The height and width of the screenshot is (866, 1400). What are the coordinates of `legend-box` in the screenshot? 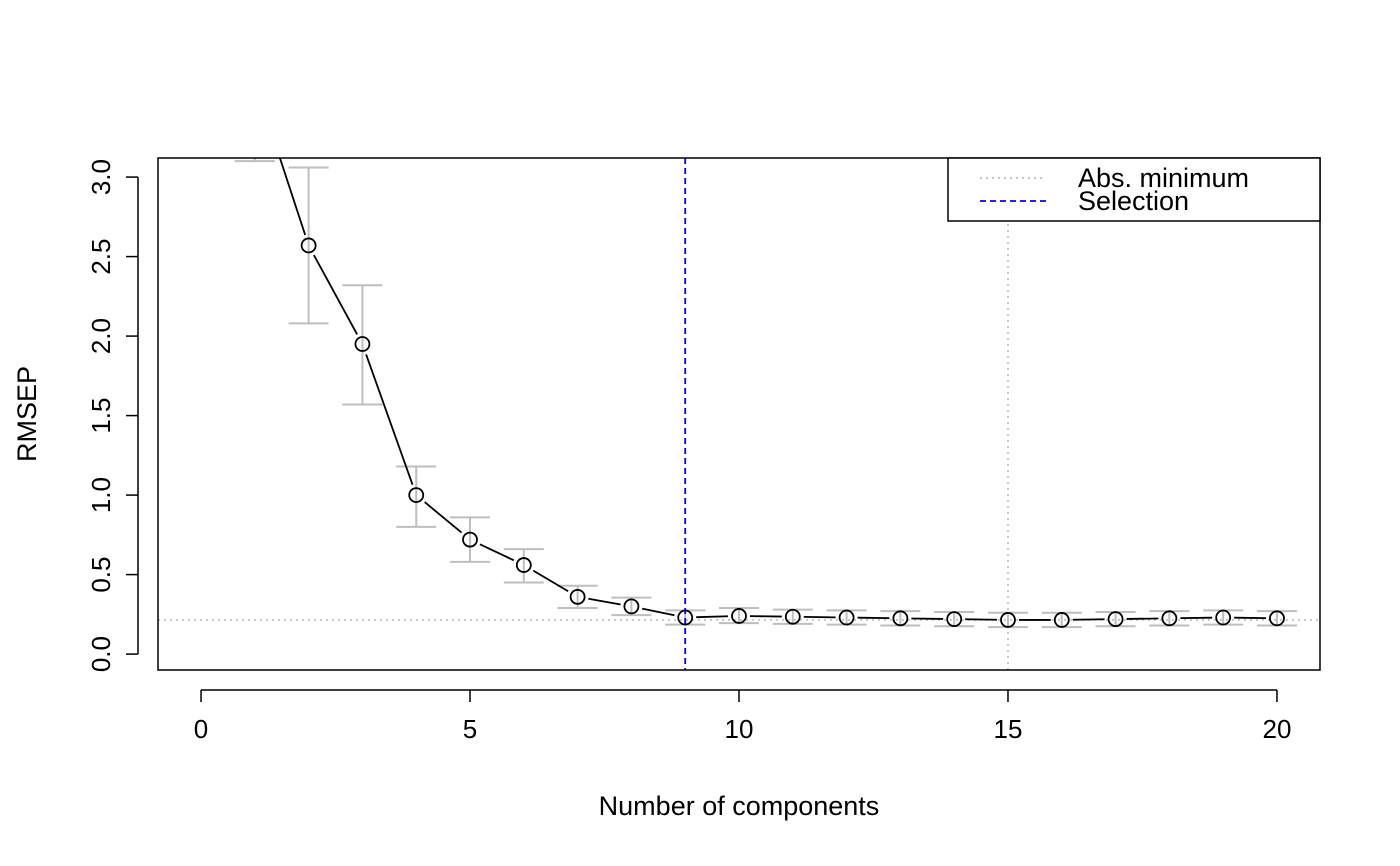 It's located at (1134, 189).